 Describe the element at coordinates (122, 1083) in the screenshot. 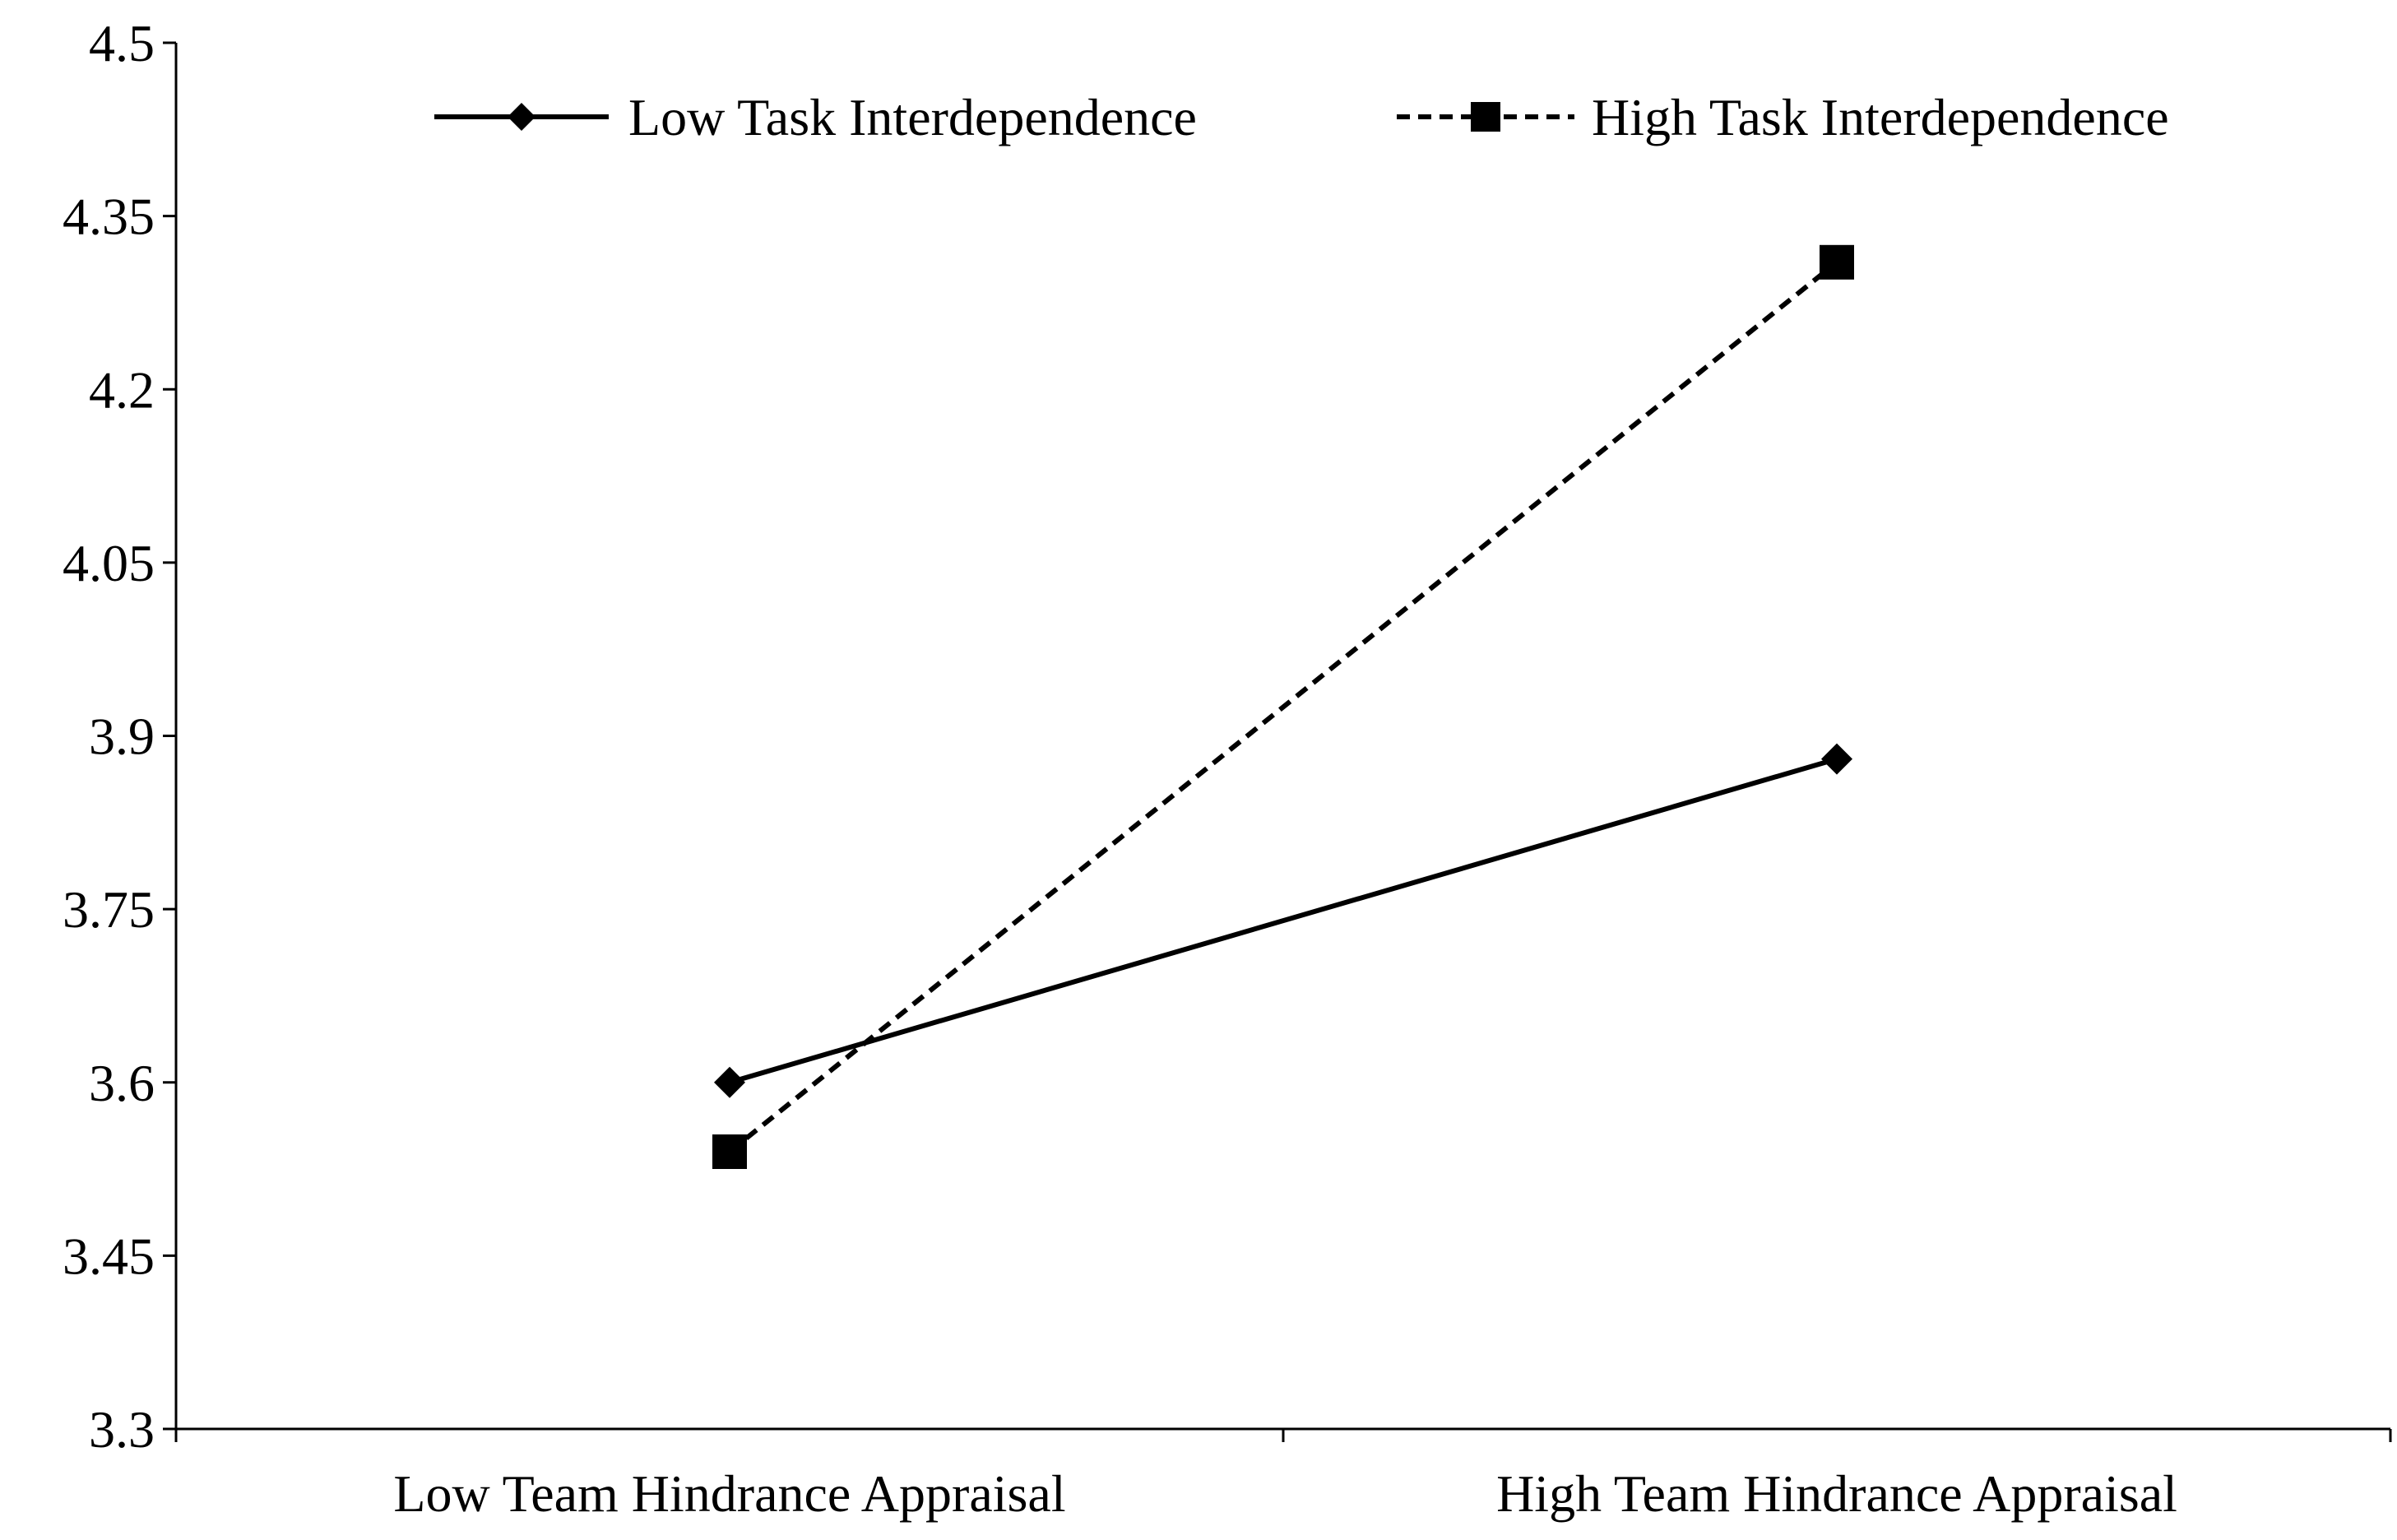

I see `y-tick-label: 3.6` at that location.